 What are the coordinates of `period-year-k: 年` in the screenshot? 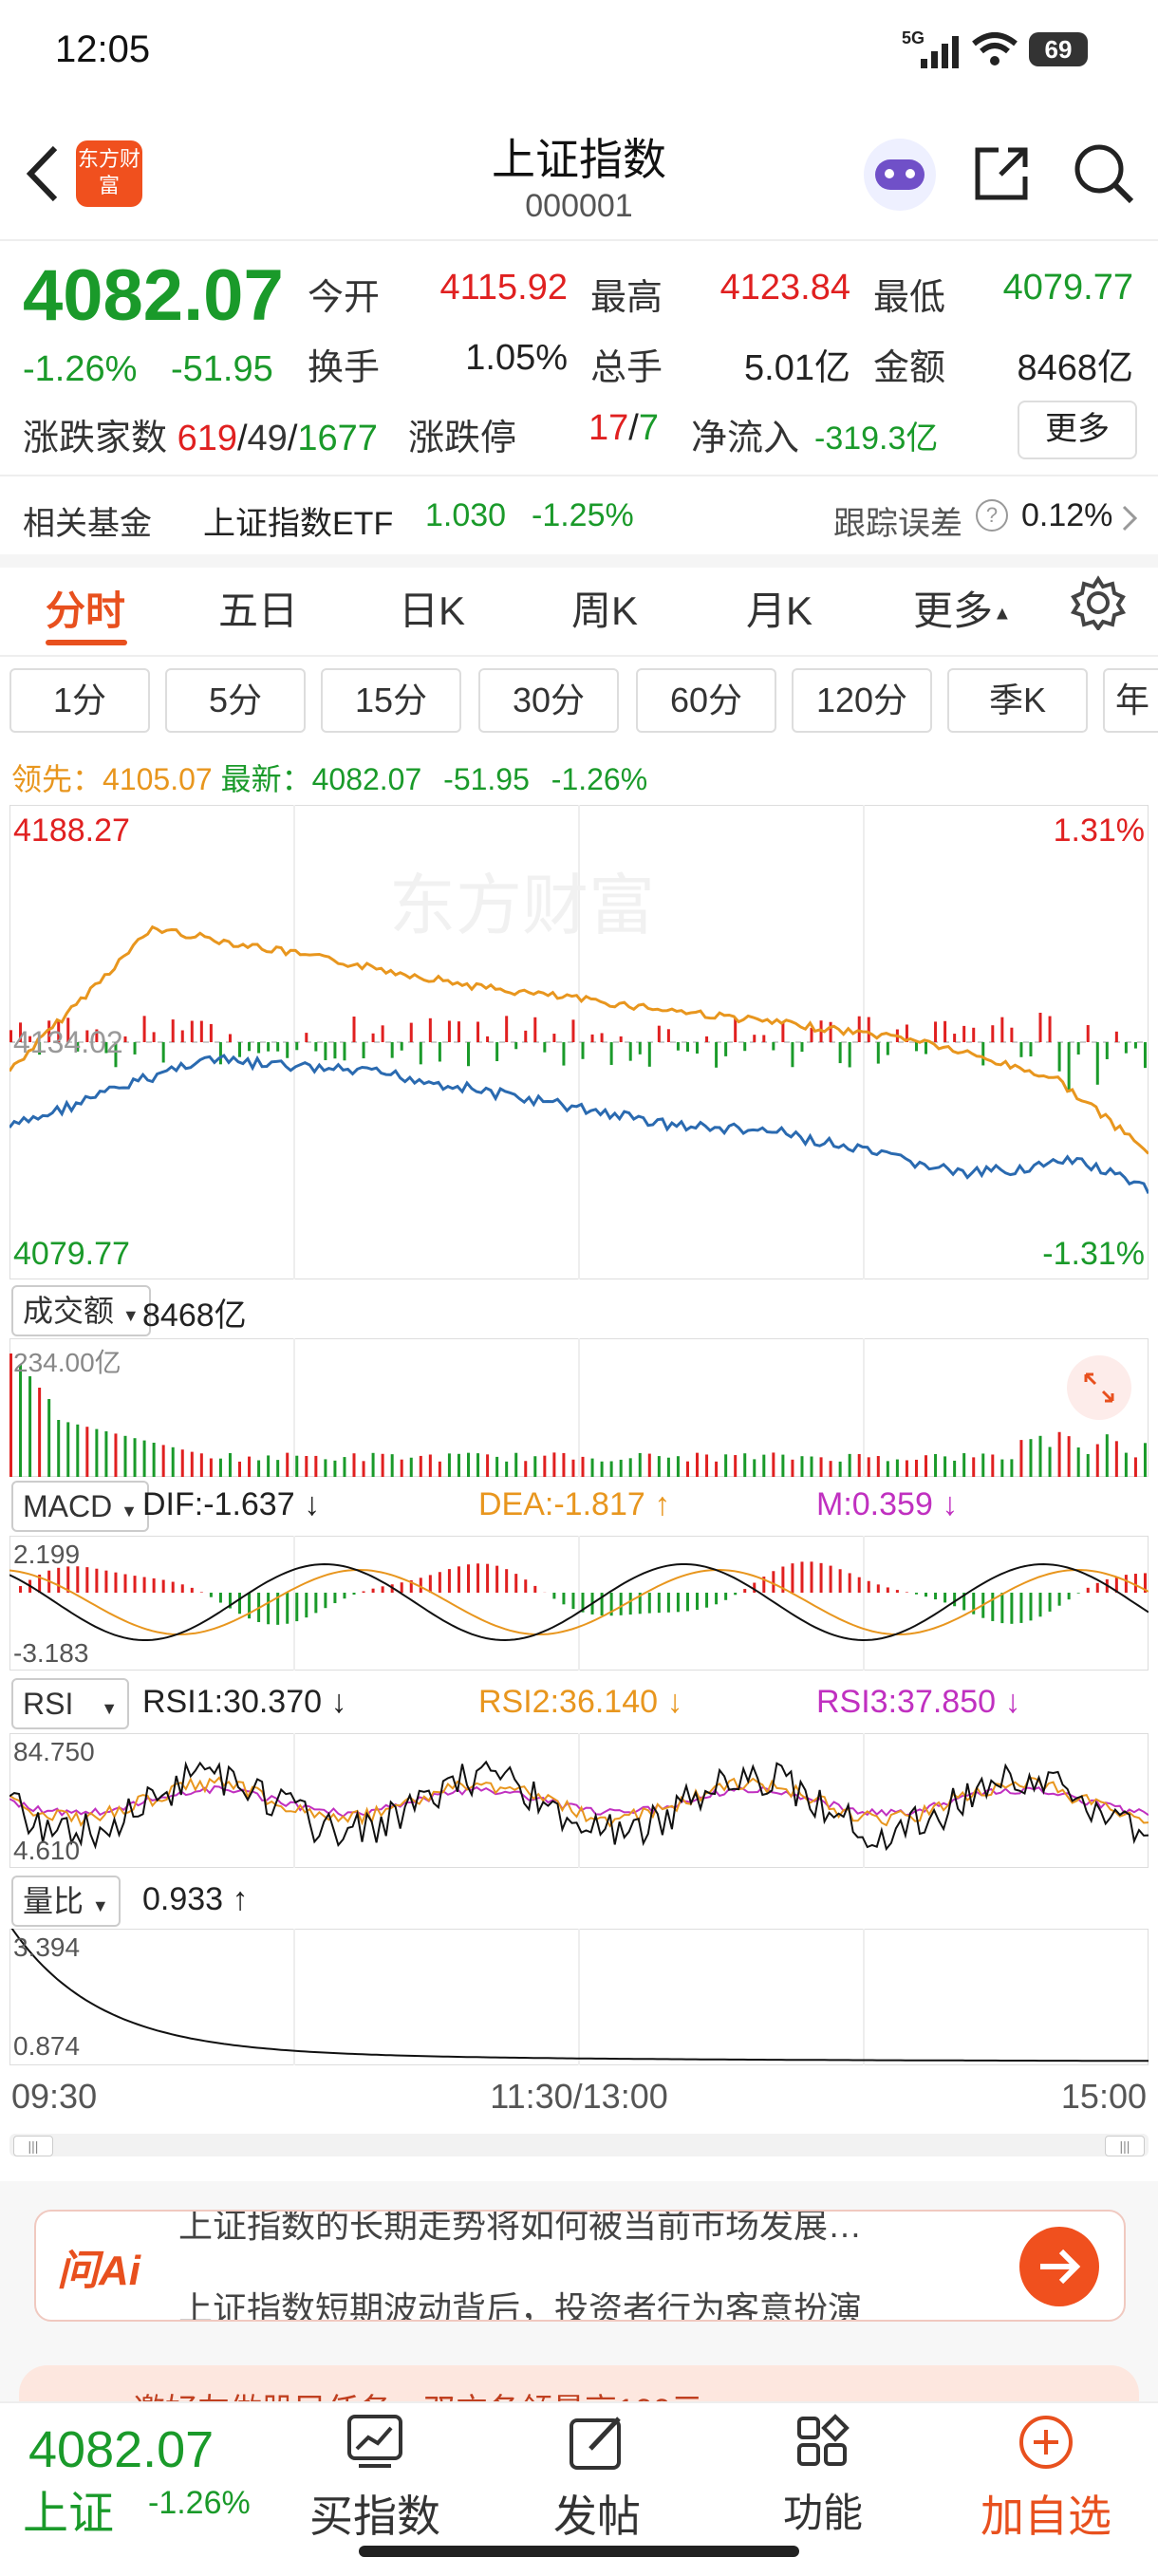 It's located at (1130, 701).